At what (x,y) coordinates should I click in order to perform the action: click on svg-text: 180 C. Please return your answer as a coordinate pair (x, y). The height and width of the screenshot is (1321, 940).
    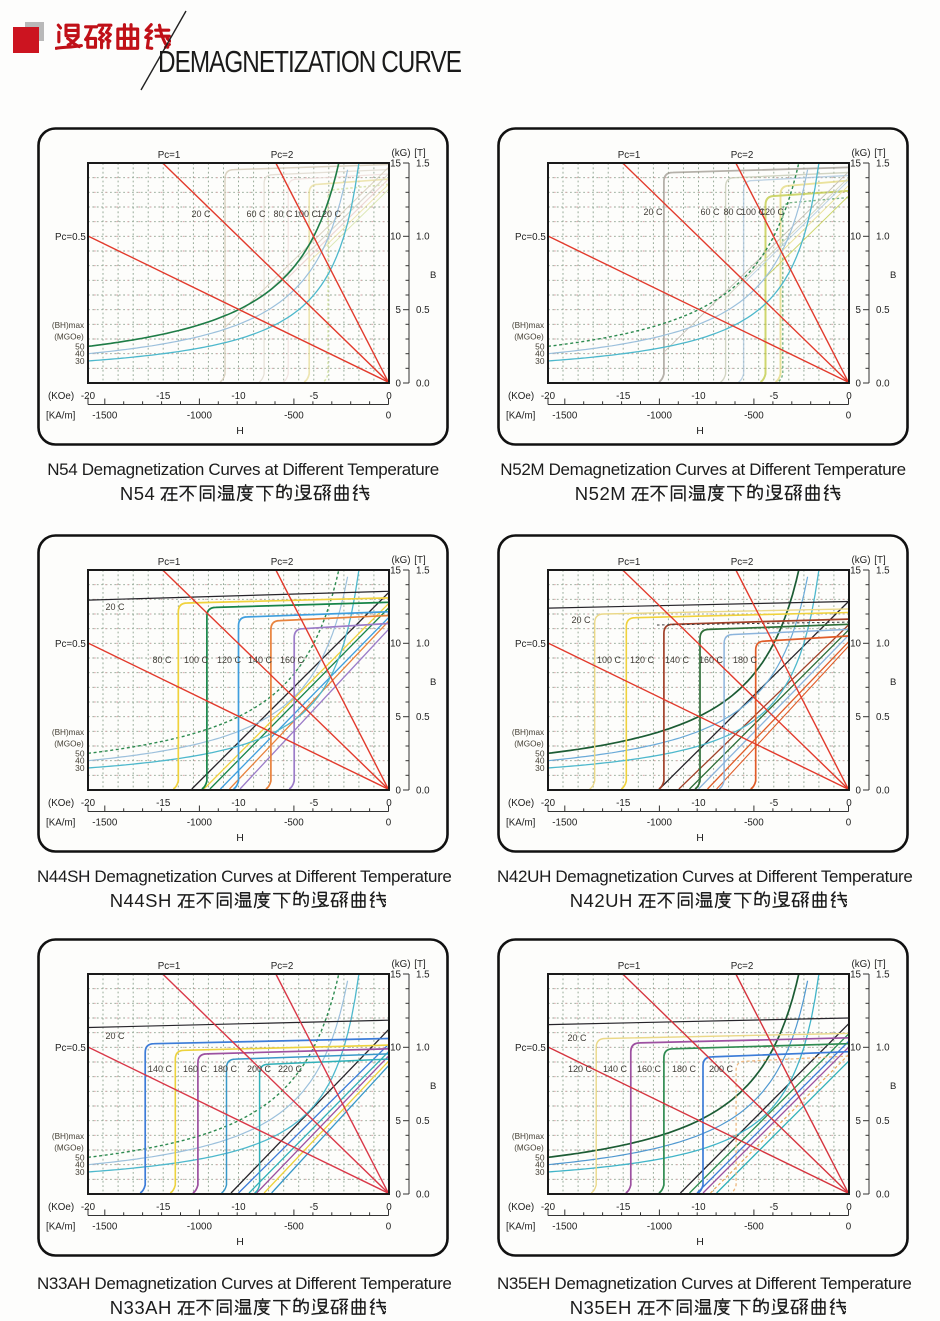
    Looking at the image, I should click on (225, 1069).